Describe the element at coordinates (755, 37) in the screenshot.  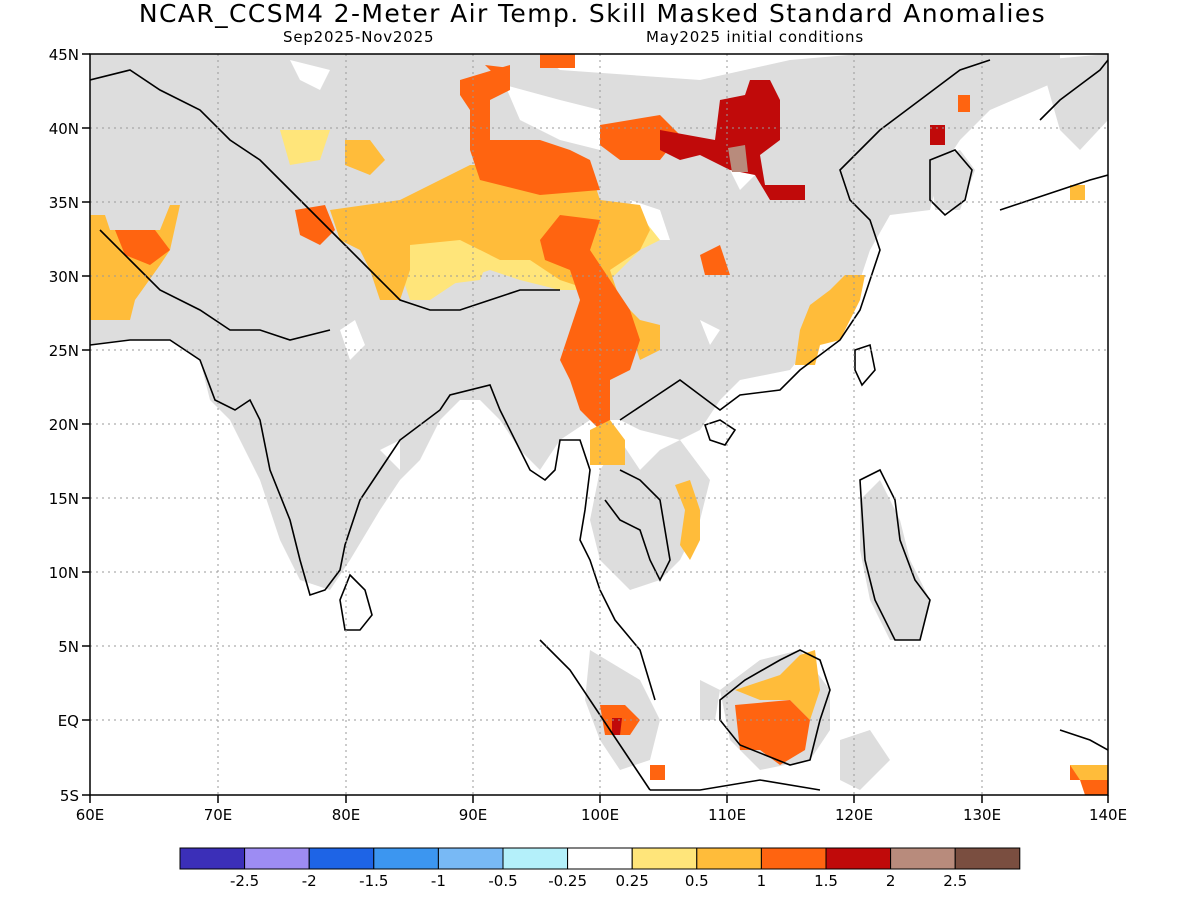
I see `initial-conditions: May2025 initial conditions` at that location.